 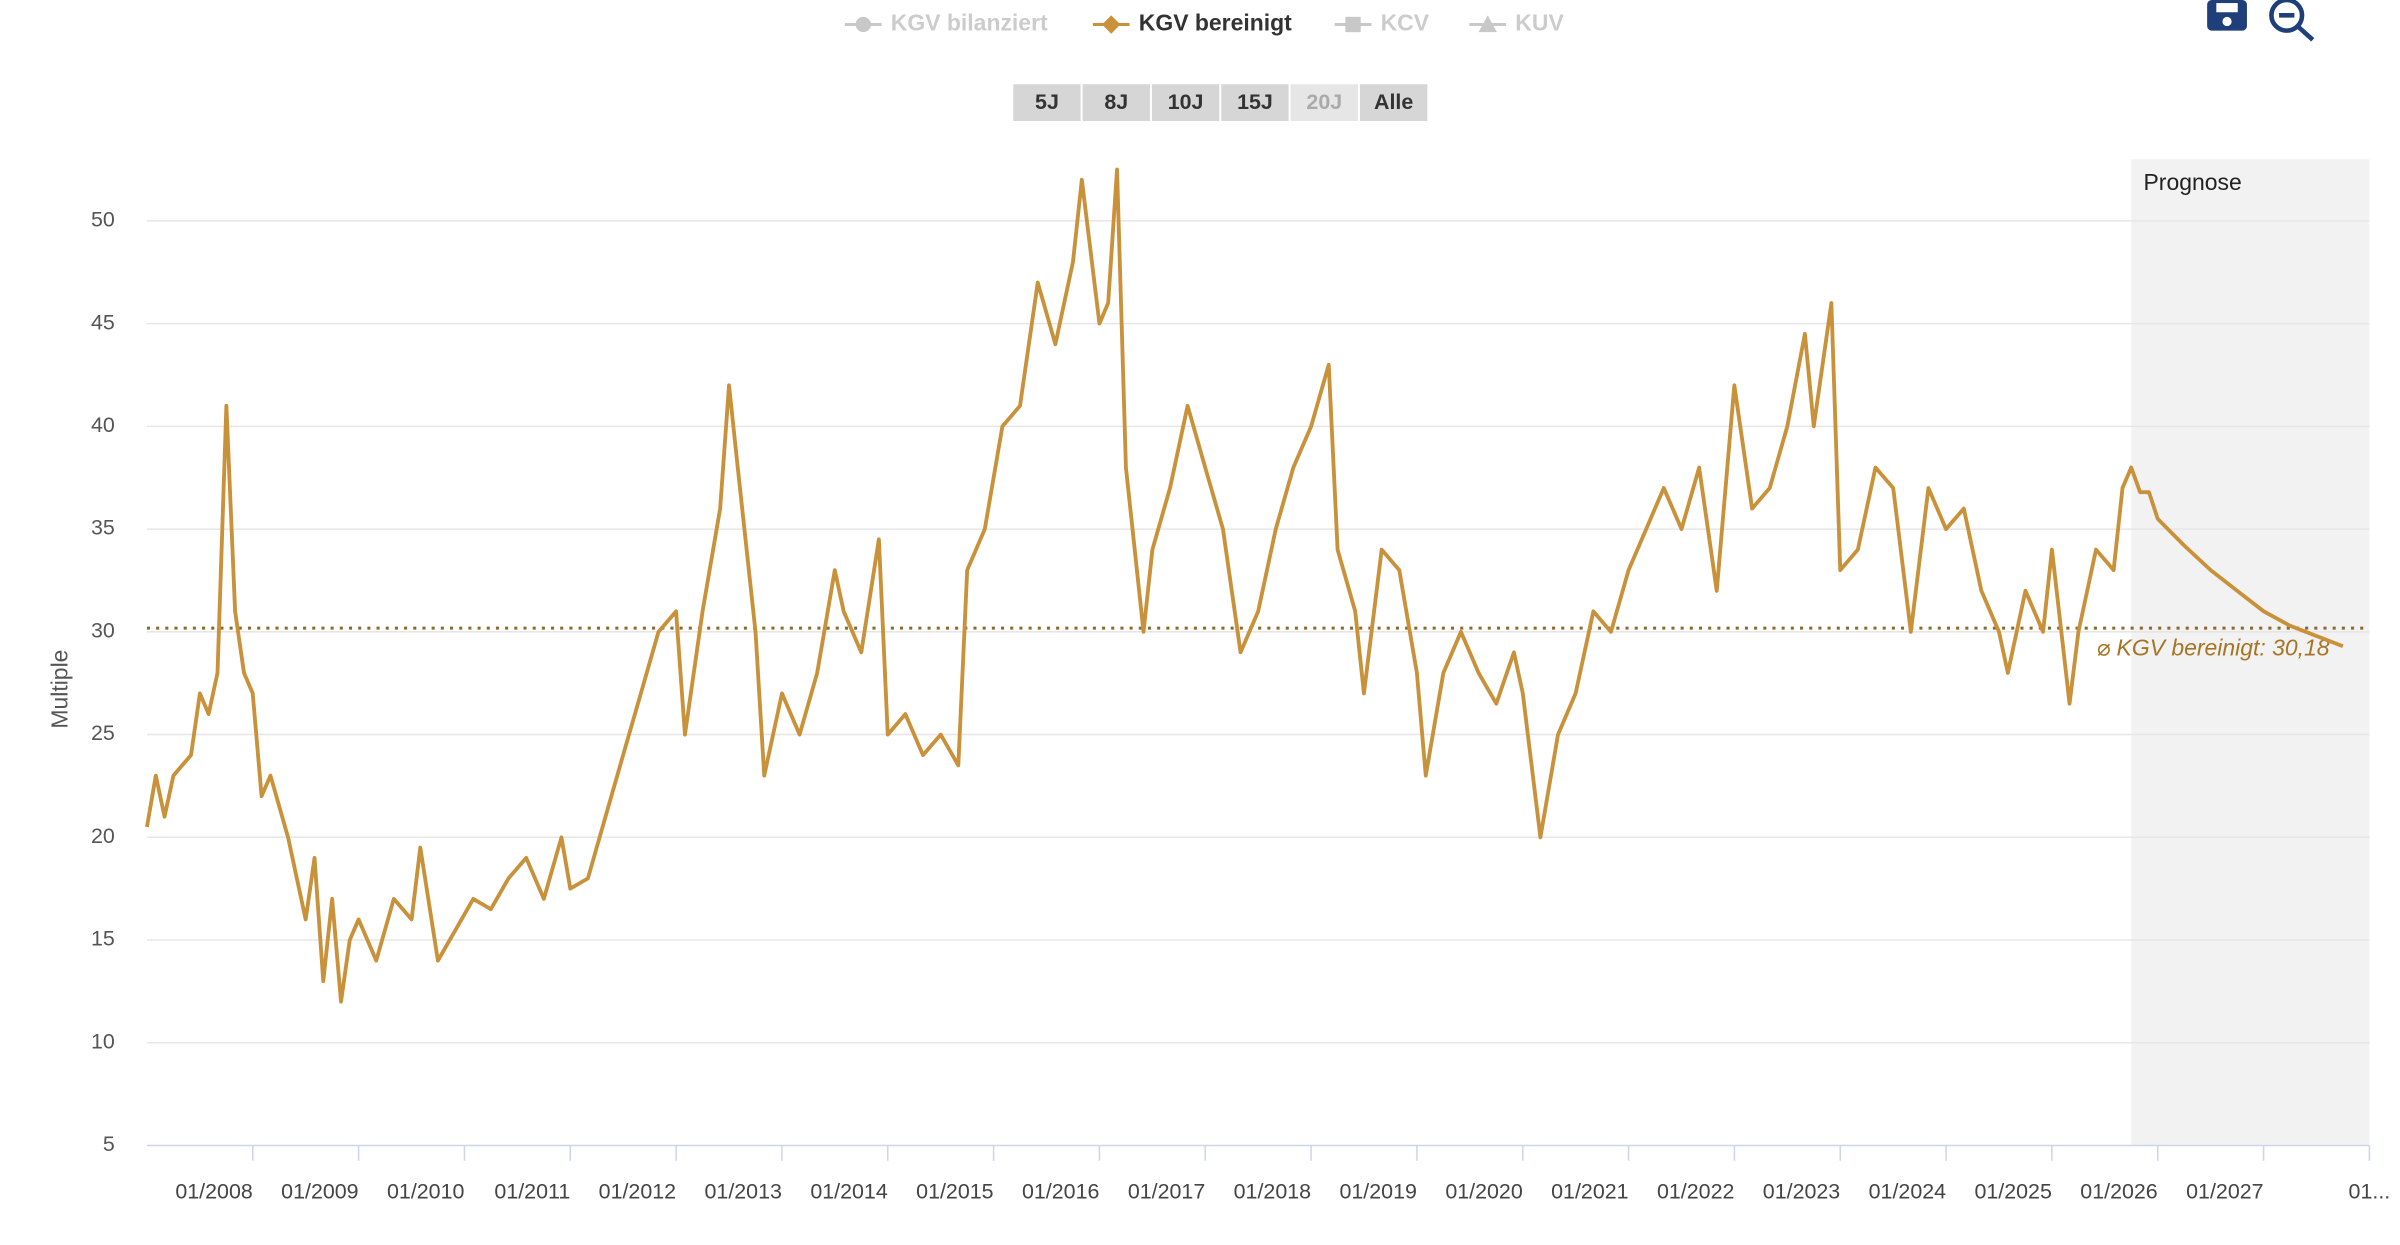 I want to click on x-tick-label: 01/2023, so click(x=1801, y=1192).